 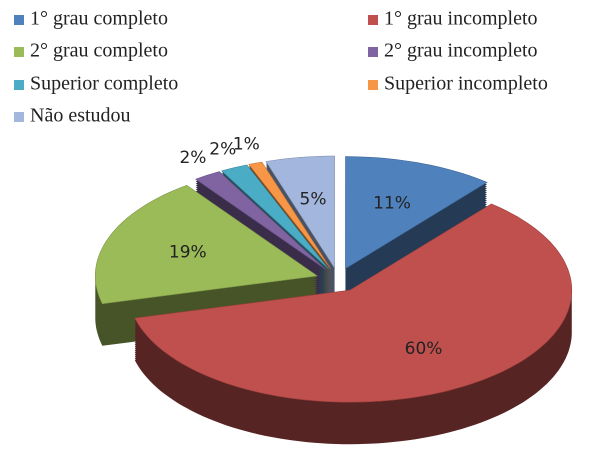 I want to click on legend-label: Superior incompleto, so click(x=466, y=84).